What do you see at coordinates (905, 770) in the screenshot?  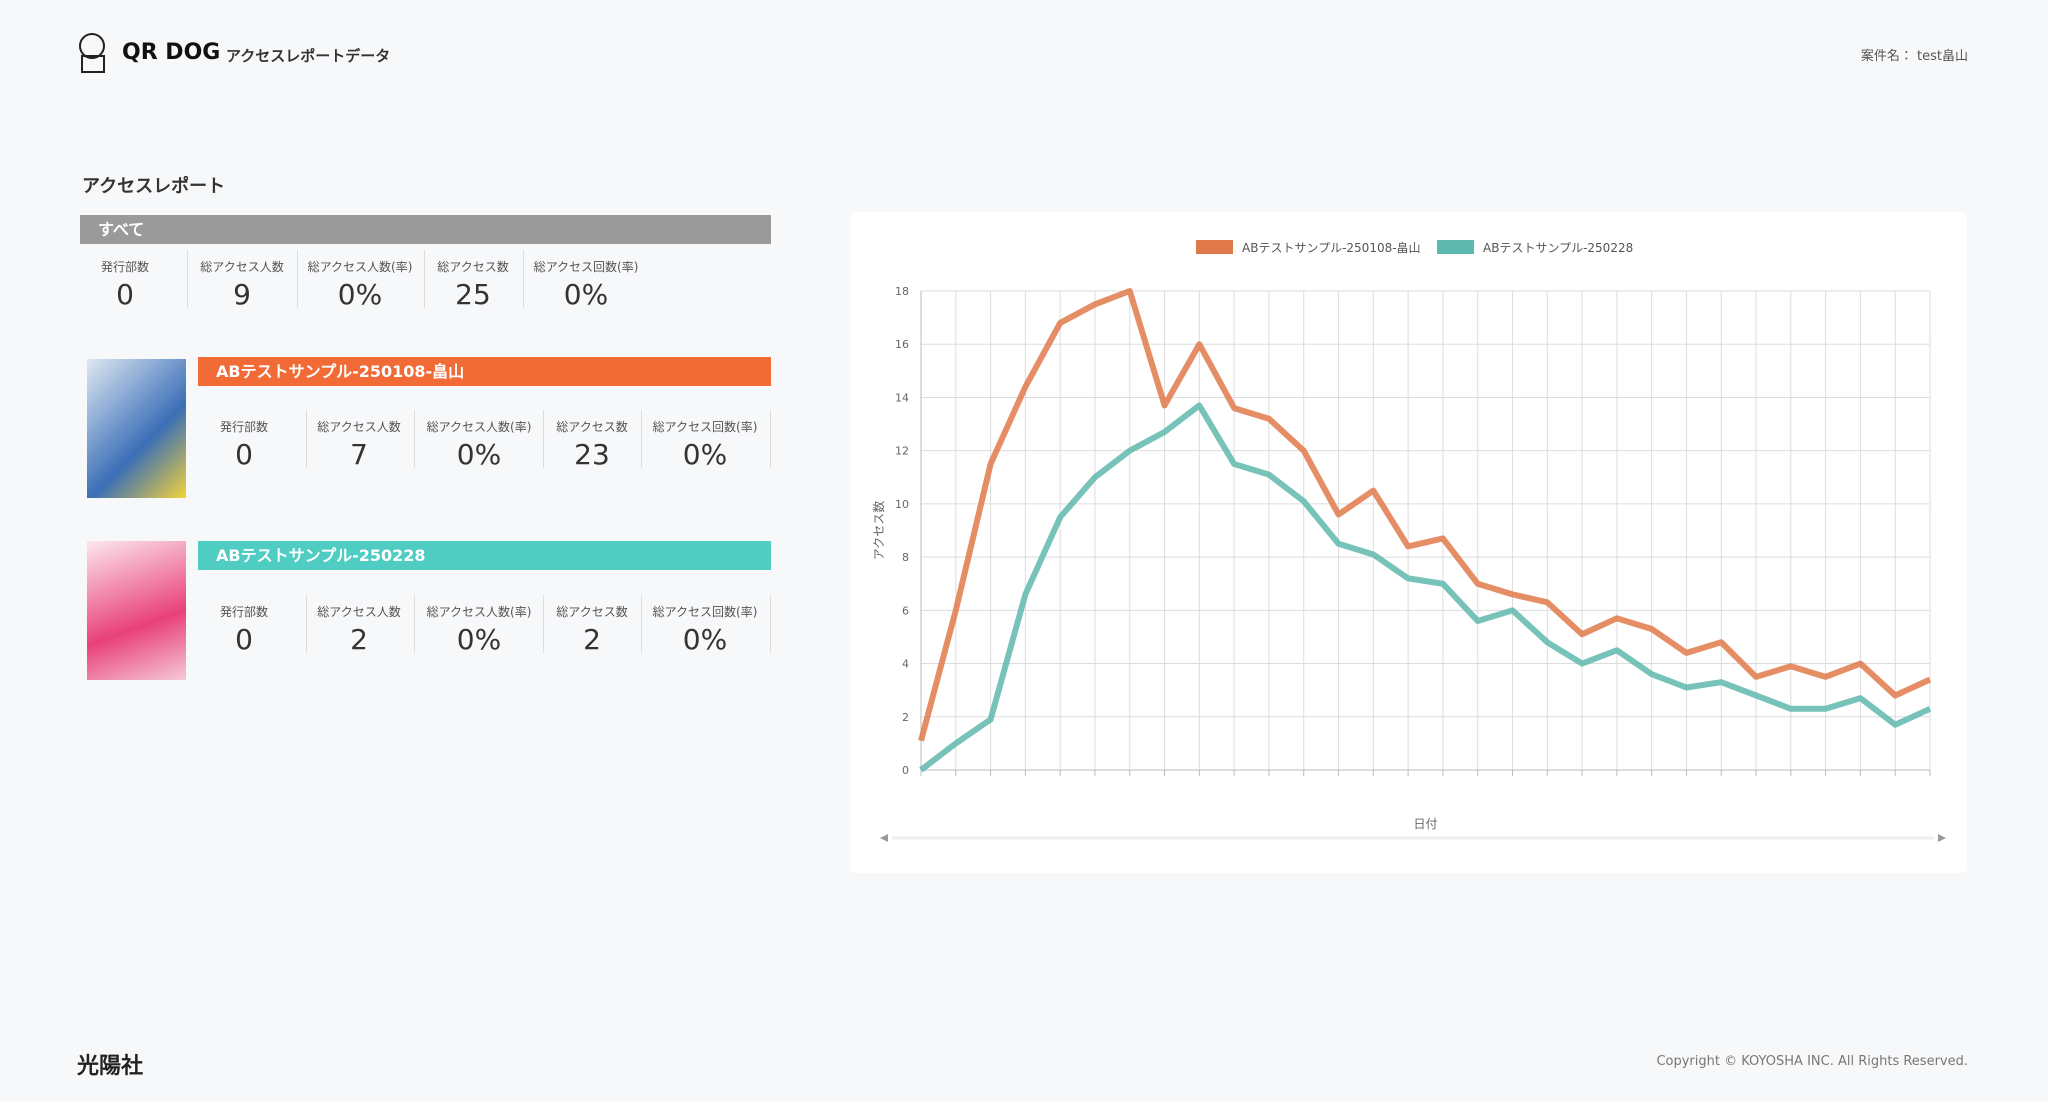 I see `y-tick-label: 0` at bounding box center [905, 770].